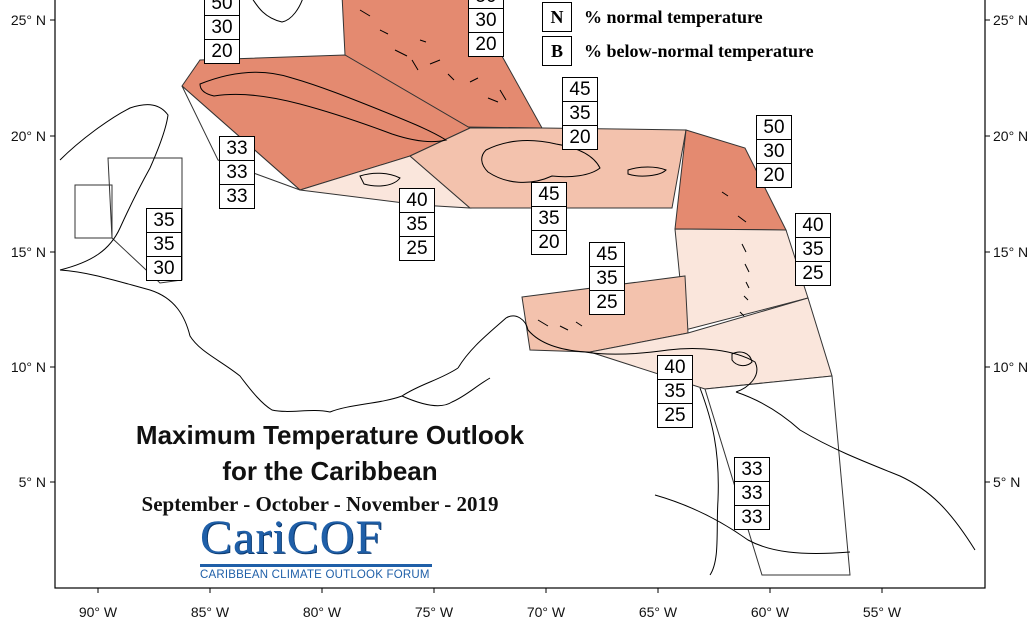 Image resolution: width=1036 pixels, height=630 pixels. I want to click on trinidad-coast, so click(742, 359).